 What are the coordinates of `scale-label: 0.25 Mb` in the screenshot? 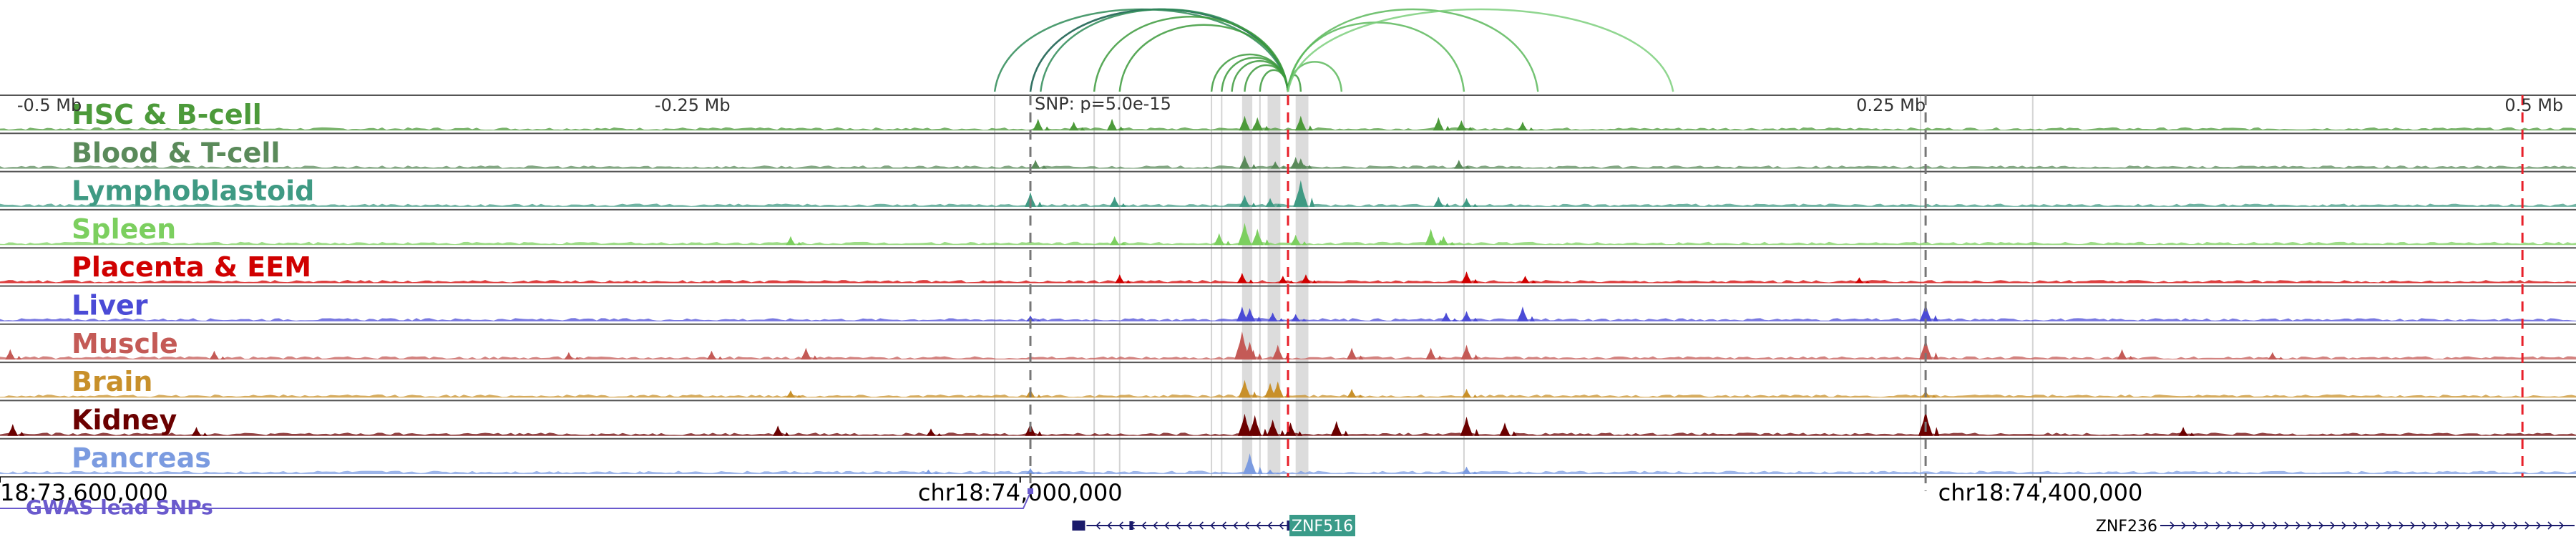 It's located at (1891, 105).